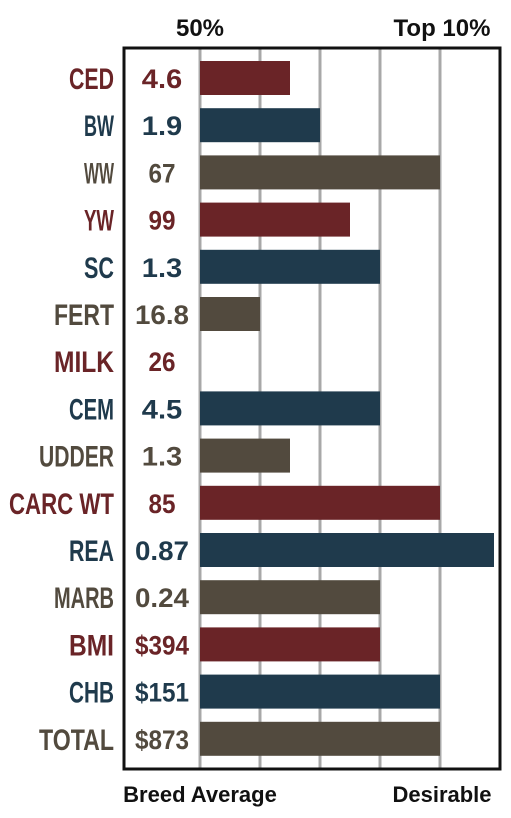 This screenshot has width=511, height=818. What do you see at coordinates (162, 693) in the screenshot?
I see `value-label-chb: $151` at bounding box center [162, 693].